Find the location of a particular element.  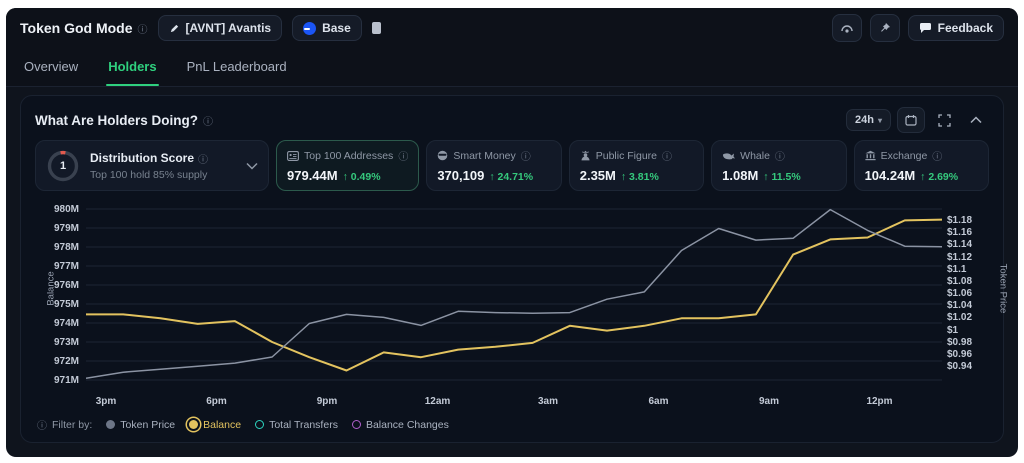

timeframe-value: 24h is located at coordinates (864, 120).